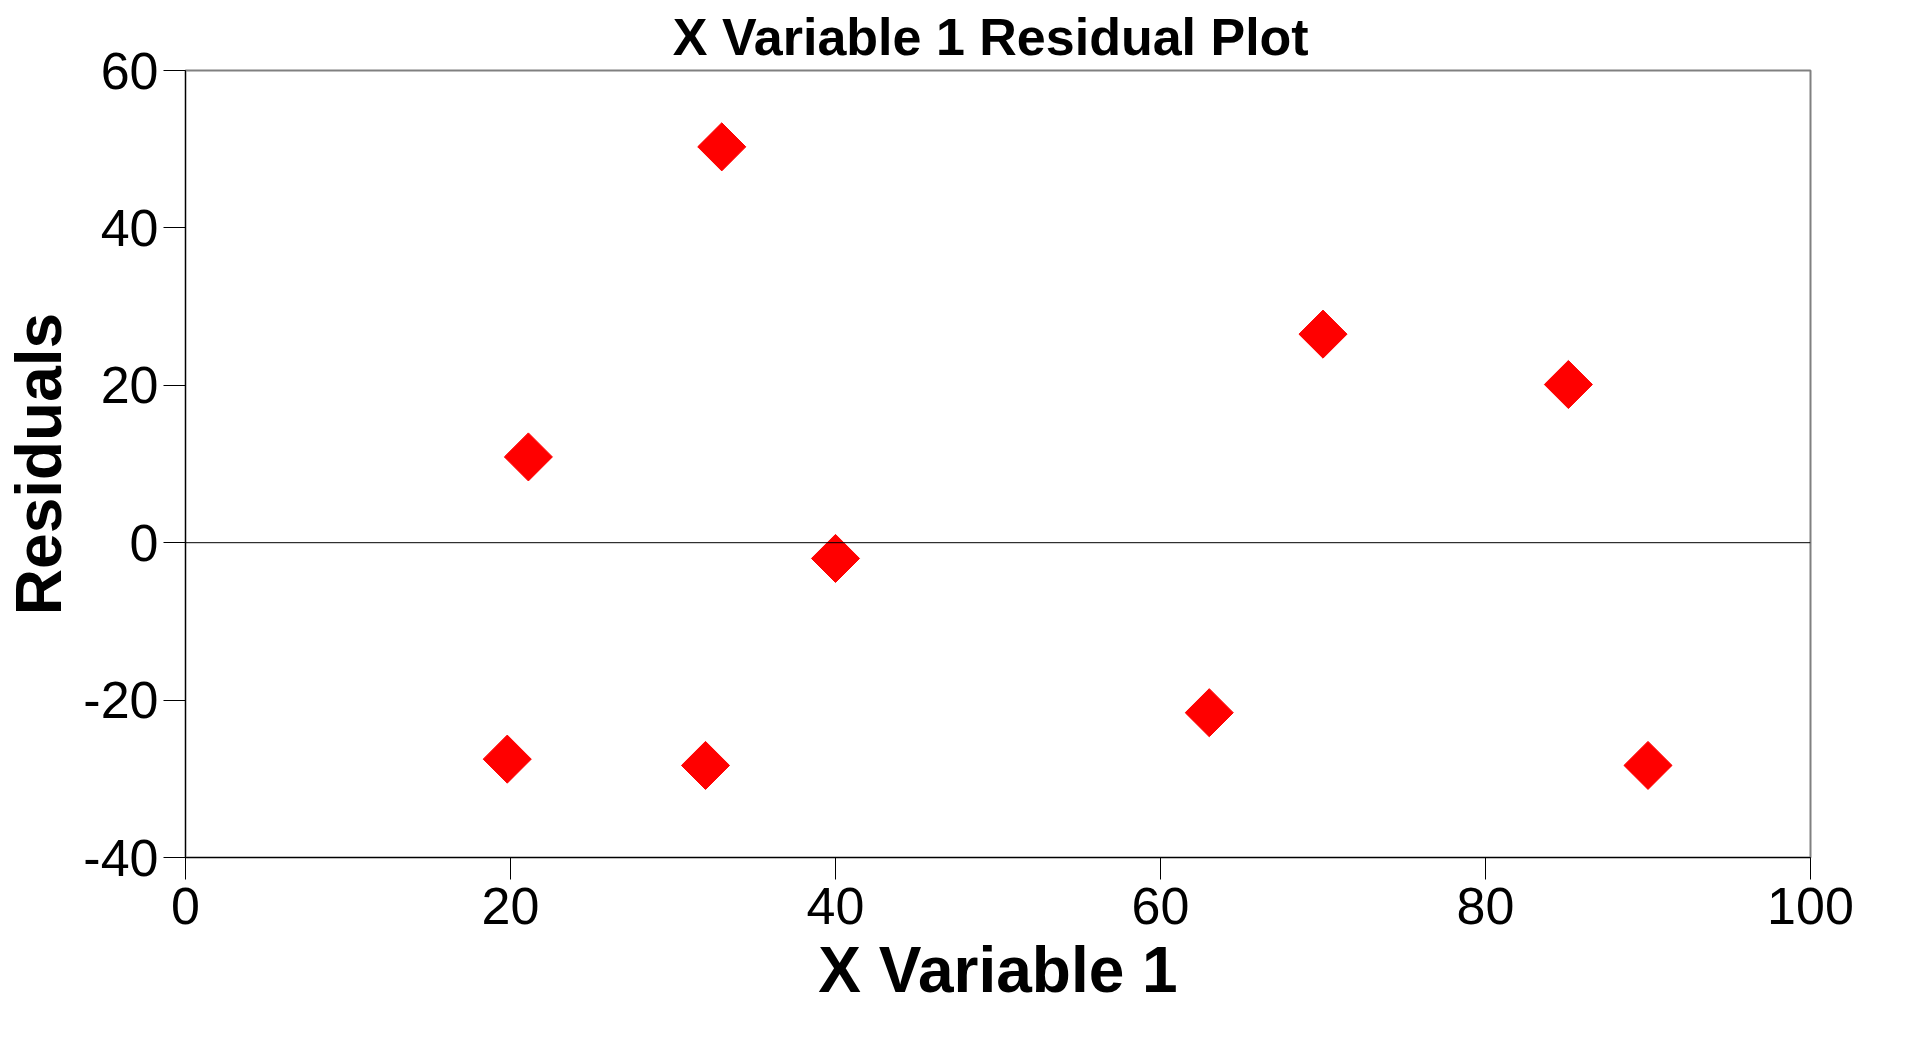  Describe the element at coordinates (121, 700) in the screenshot. I see `y-tick-label: -20` at that location.